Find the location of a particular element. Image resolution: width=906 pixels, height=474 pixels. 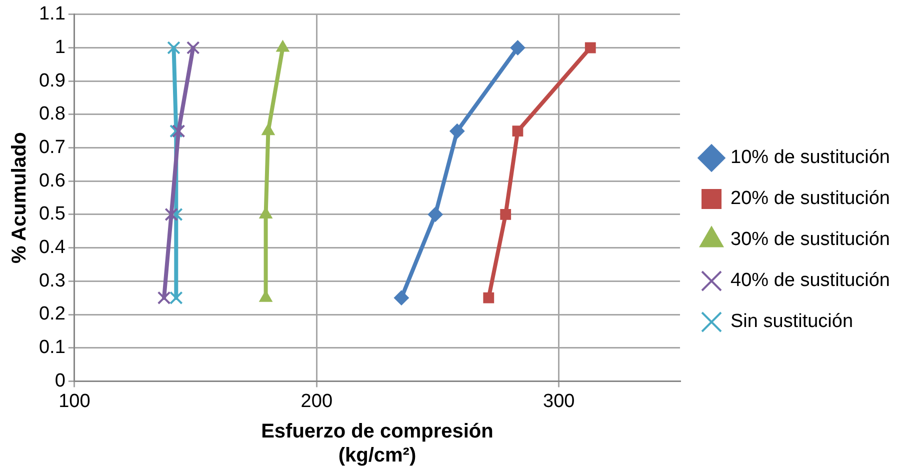

y-tick-label: 0.4 is located at coordinates (52, 247).